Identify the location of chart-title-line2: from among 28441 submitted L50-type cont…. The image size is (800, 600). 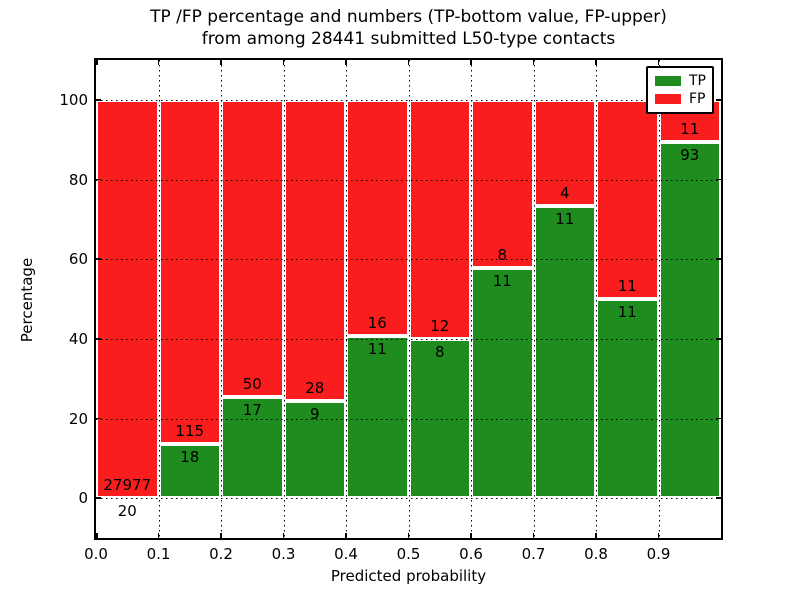
(408, 39).